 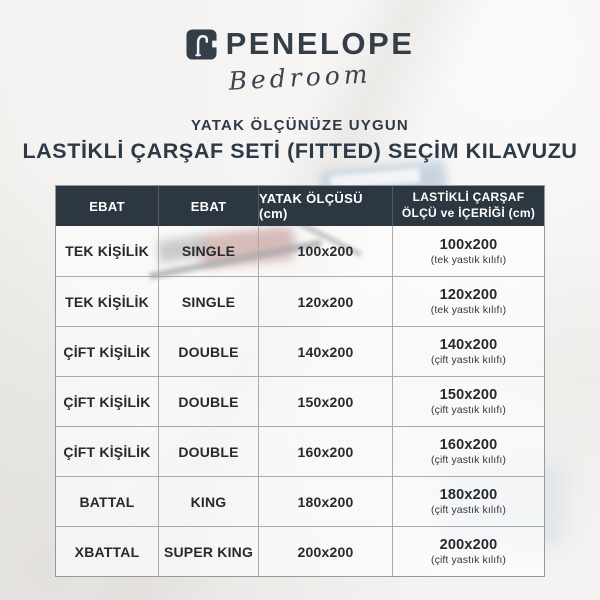 What do you see at coordinates (326, 251) in the screenshot?
I see `cell-bed-size: 100x200` at bounding box center [326, 251].